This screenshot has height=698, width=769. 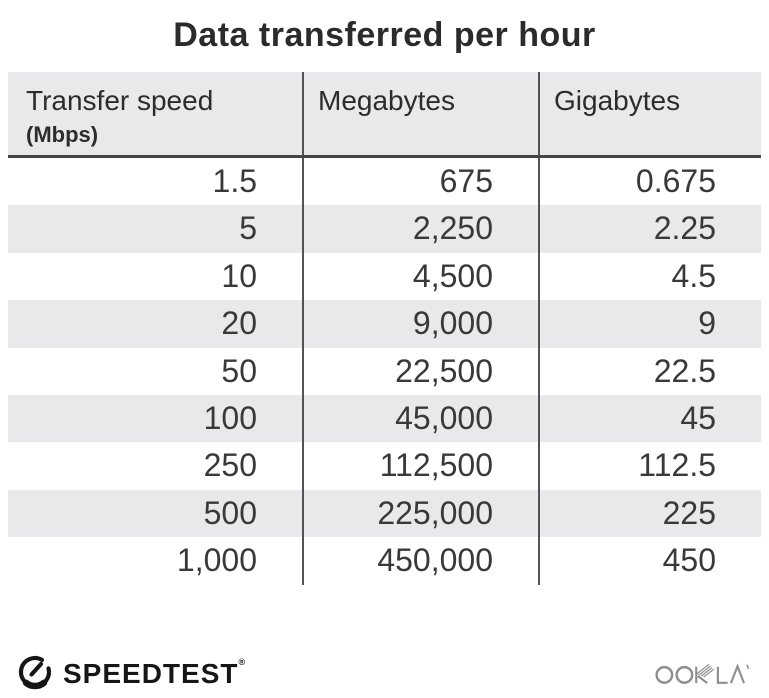 I want to click on table-cell: 450,000, so click(x=420, y=561).